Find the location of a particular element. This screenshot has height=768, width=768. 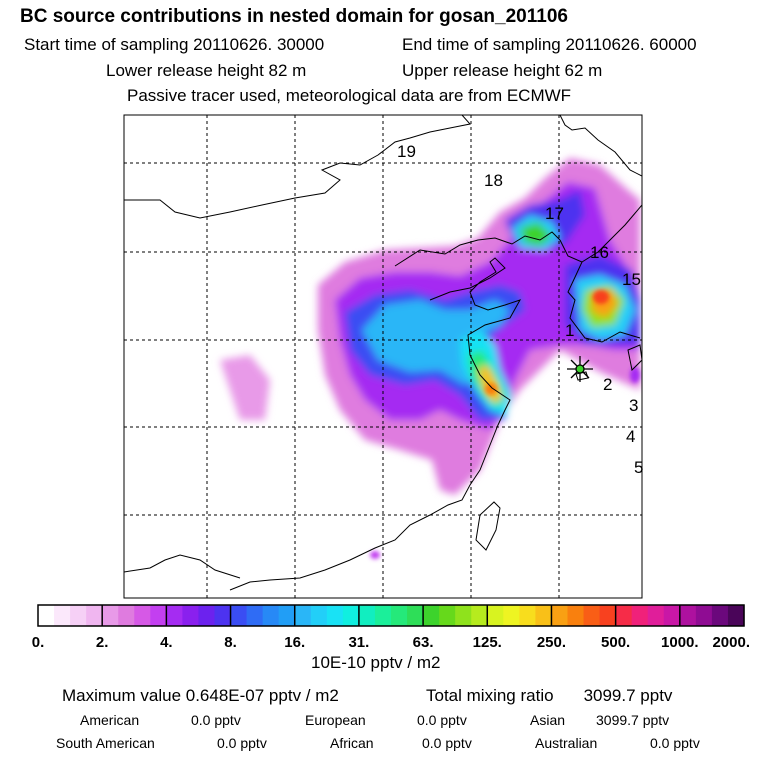

region-asian-value: 3099.7 pptv is located at coordinates (633, 720).